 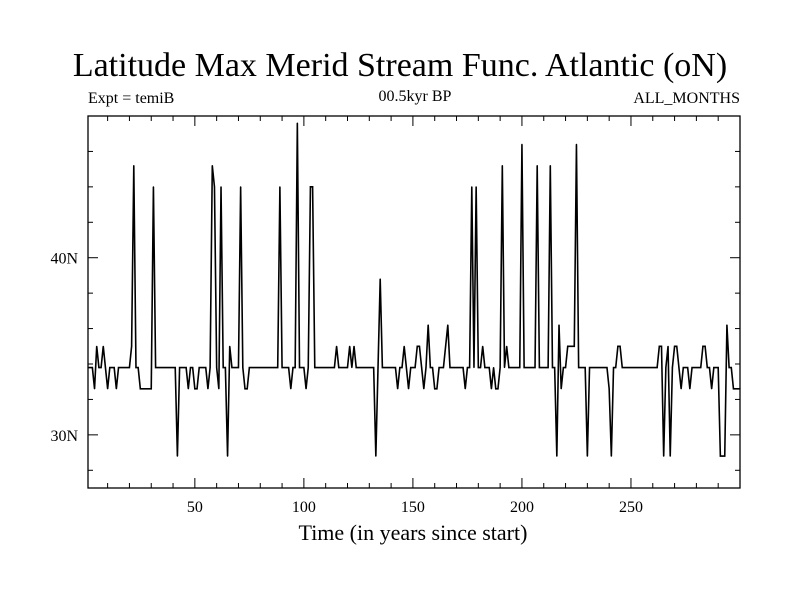 I want to click on x-axis-label: Time (in years since start), so click(x=413, y=532).